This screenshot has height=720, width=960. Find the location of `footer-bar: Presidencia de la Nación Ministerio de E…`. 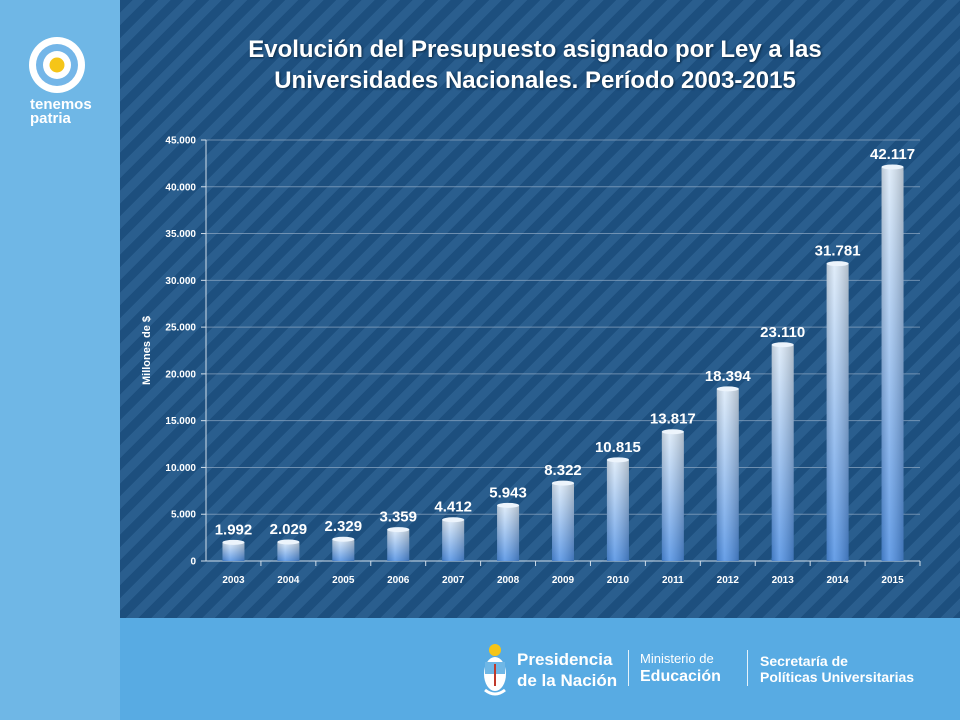

footer-bar: Presidencia de la Nación Ministerio de E… is located at coordinates (540, 669).